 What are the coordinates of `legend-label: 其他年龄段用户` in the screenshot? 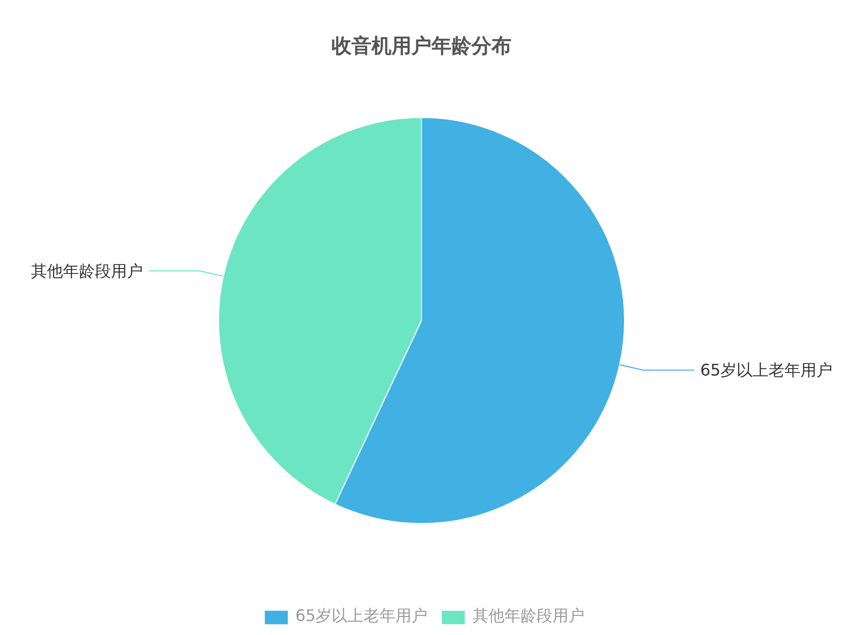 It's located at (528, 616).